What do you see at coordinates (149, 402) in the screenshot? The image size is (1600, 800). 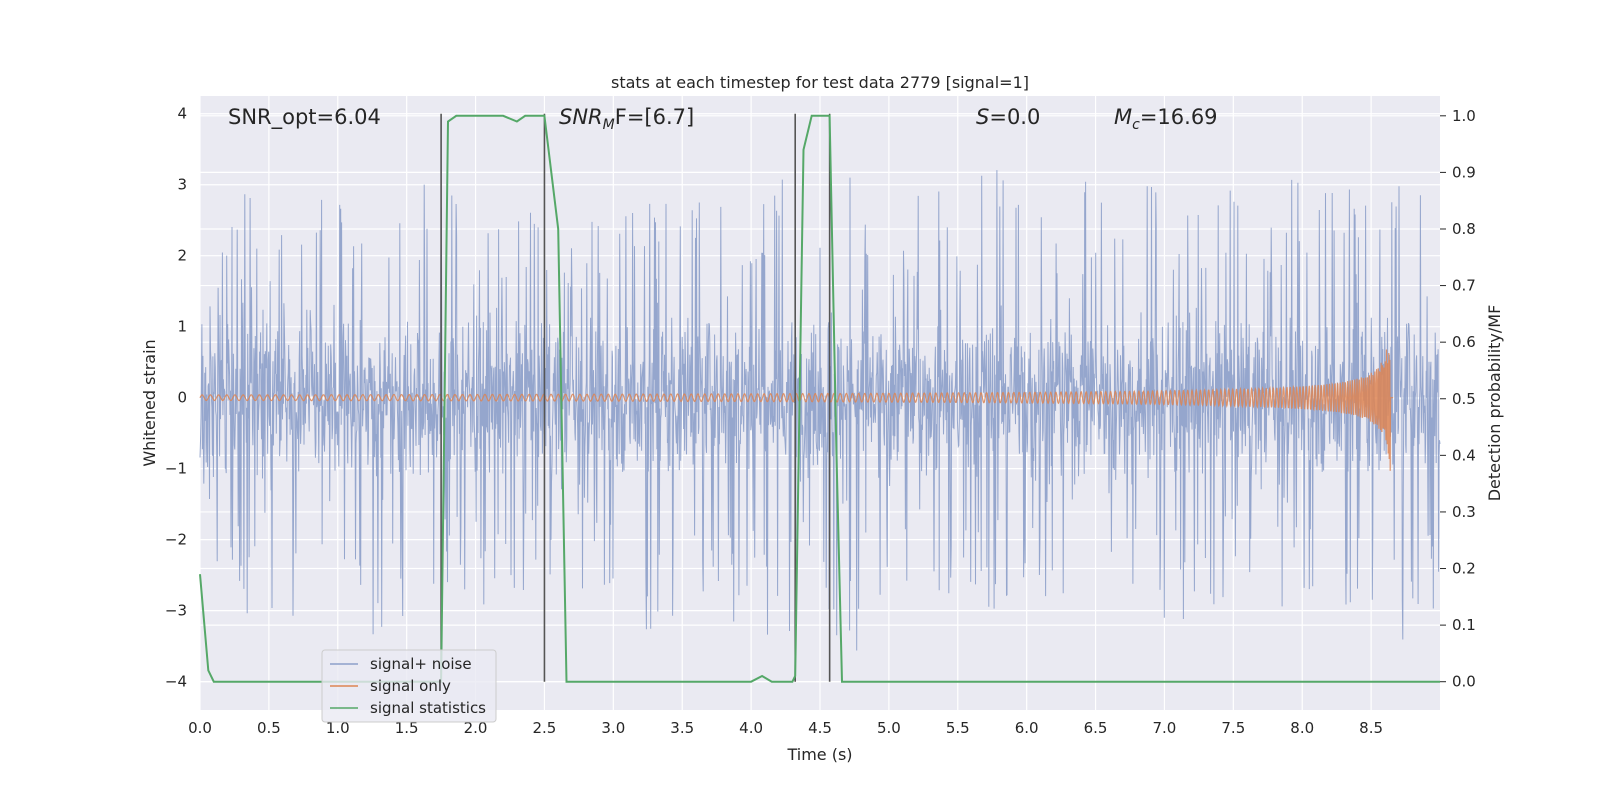 I see `y-axis-label: Whitened strain` at bounding box center [149, 402].